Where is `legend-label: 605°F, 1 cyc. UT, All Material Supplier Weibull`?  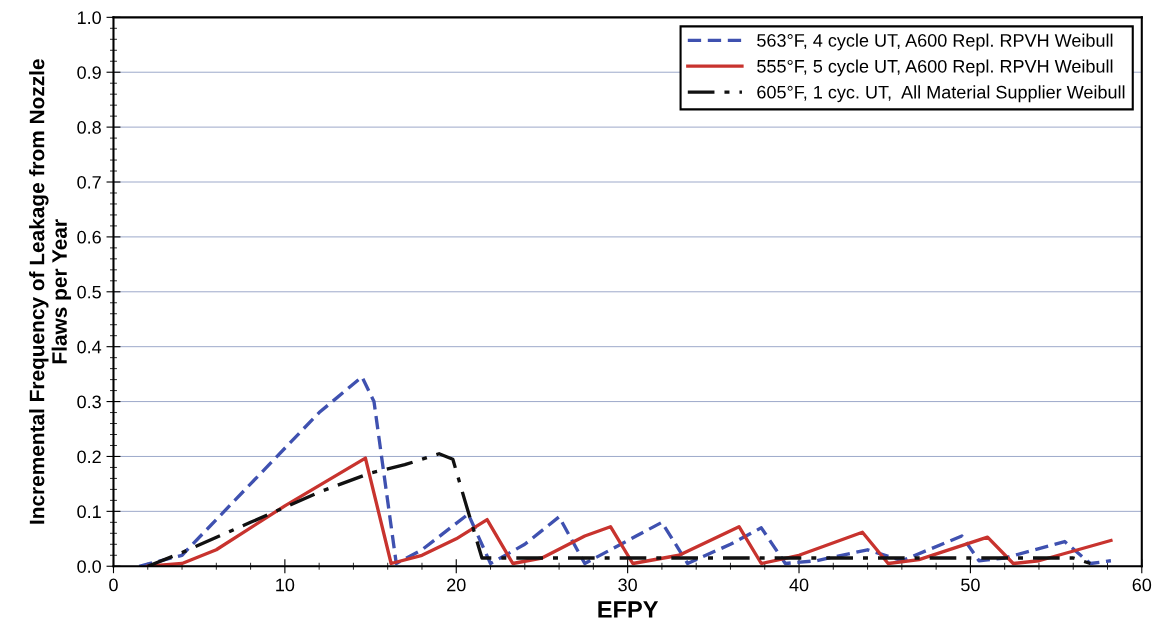 legend-label: 605°F, 1 cyc. UT, All Material Supplier Weibull is located at coordinates (941, 94).